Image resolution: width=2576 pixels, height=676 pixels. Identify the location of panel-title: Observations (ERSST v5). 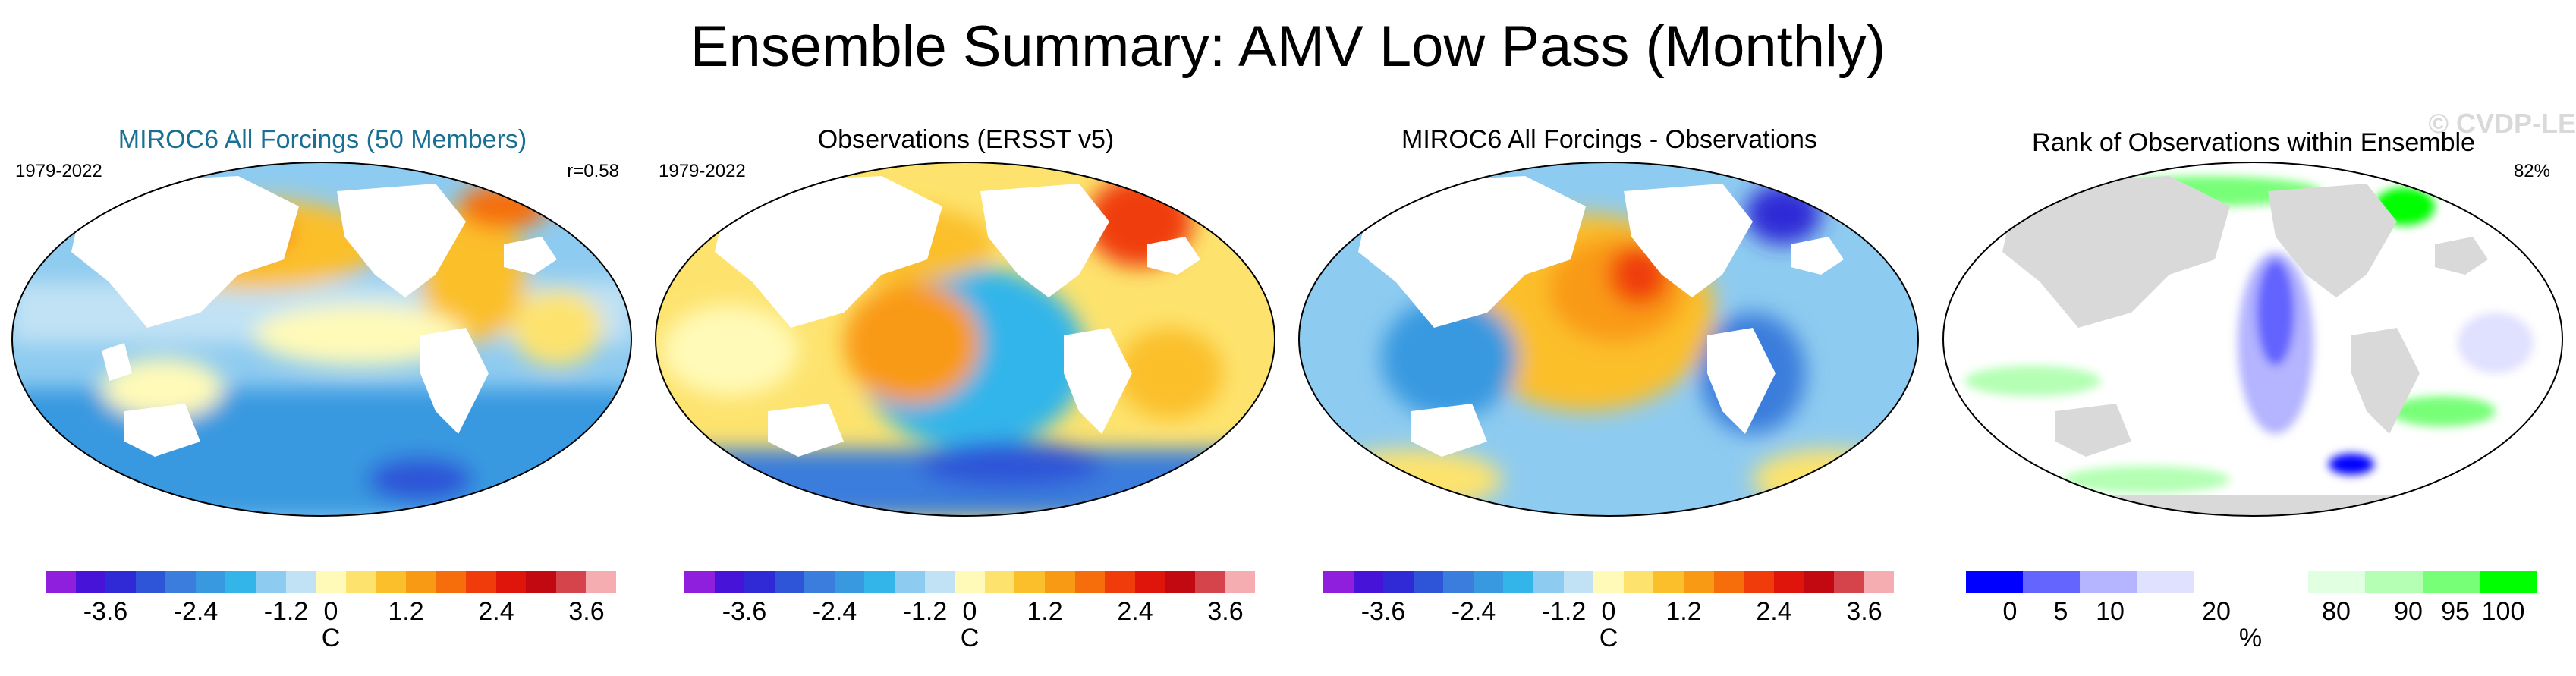
(966, 139).